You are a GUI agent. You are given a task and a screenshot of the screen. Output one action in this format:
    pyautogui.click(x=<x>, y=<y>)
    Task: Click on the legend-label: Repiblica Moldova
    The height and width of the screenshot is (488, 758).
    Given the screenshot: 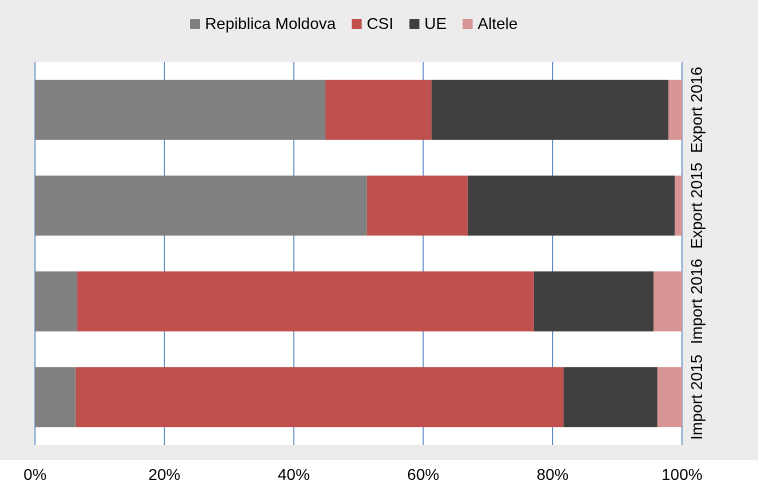 What is the action you would take?
    pyautogui.click(x=270, y=24)
    